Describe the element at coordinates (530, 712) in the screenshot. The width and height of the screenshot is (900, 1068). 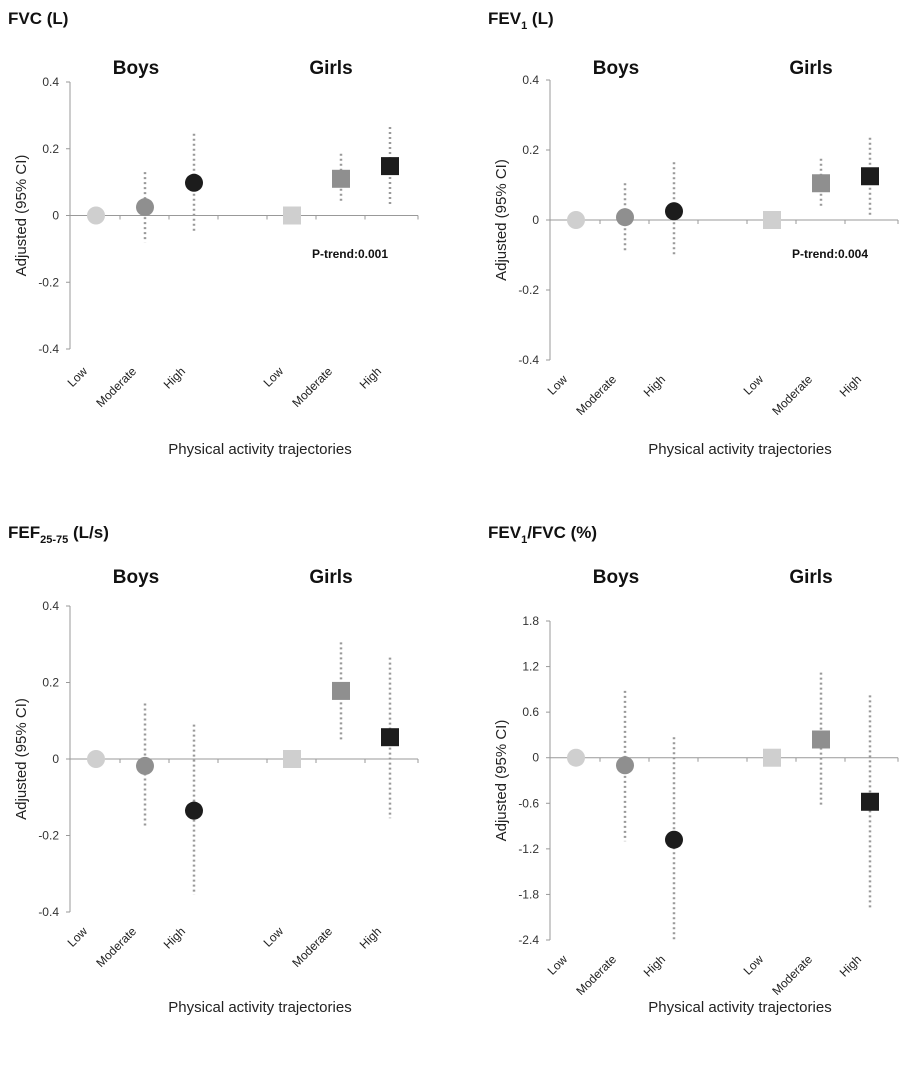
I see `y-tick-label: 0.6` at that location.